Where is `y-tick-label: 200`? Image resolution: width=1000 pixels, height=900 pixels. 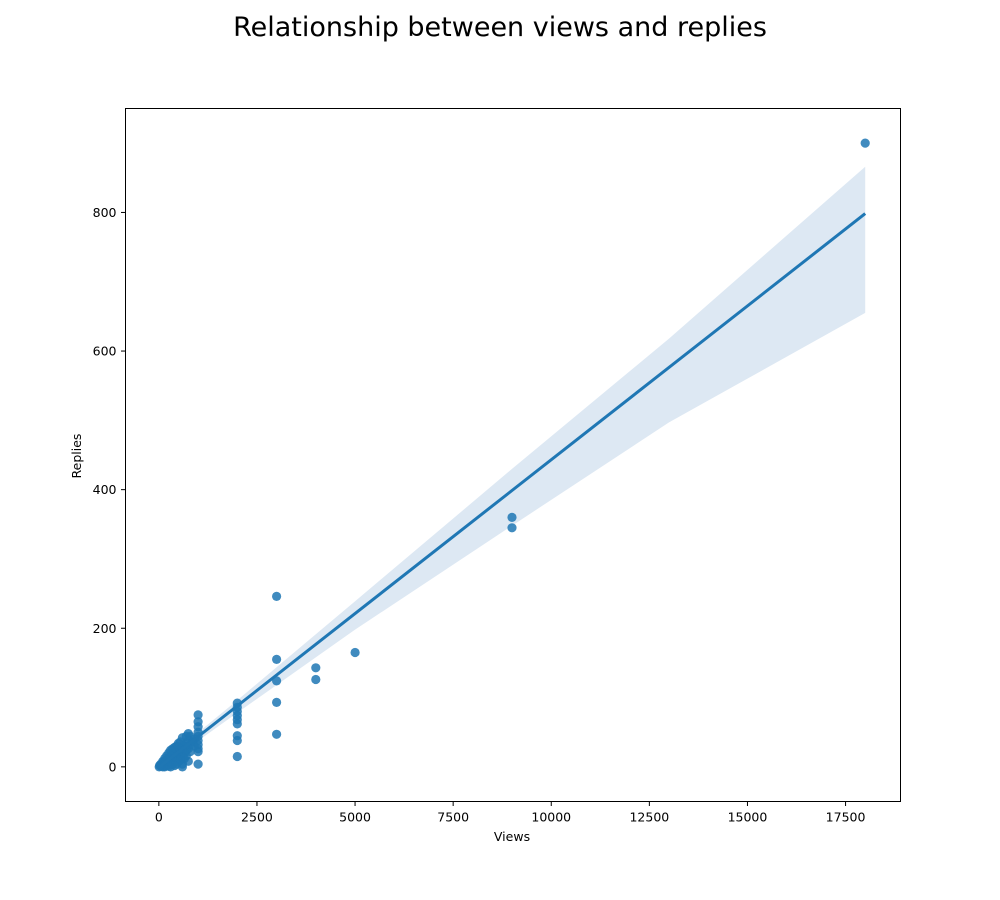 y-tick-label: 200 is located at coordinates (105, 628).